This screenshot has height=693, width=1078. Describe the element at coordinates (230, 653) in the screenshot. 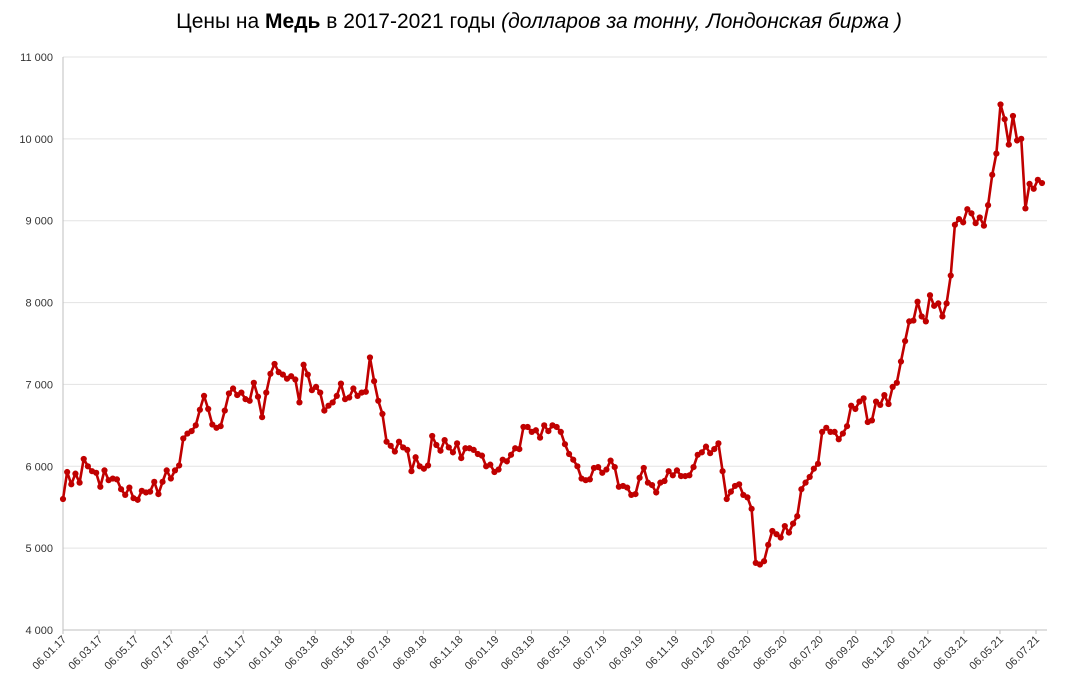

I see `x-tick-label: 06.11.17` at that location.